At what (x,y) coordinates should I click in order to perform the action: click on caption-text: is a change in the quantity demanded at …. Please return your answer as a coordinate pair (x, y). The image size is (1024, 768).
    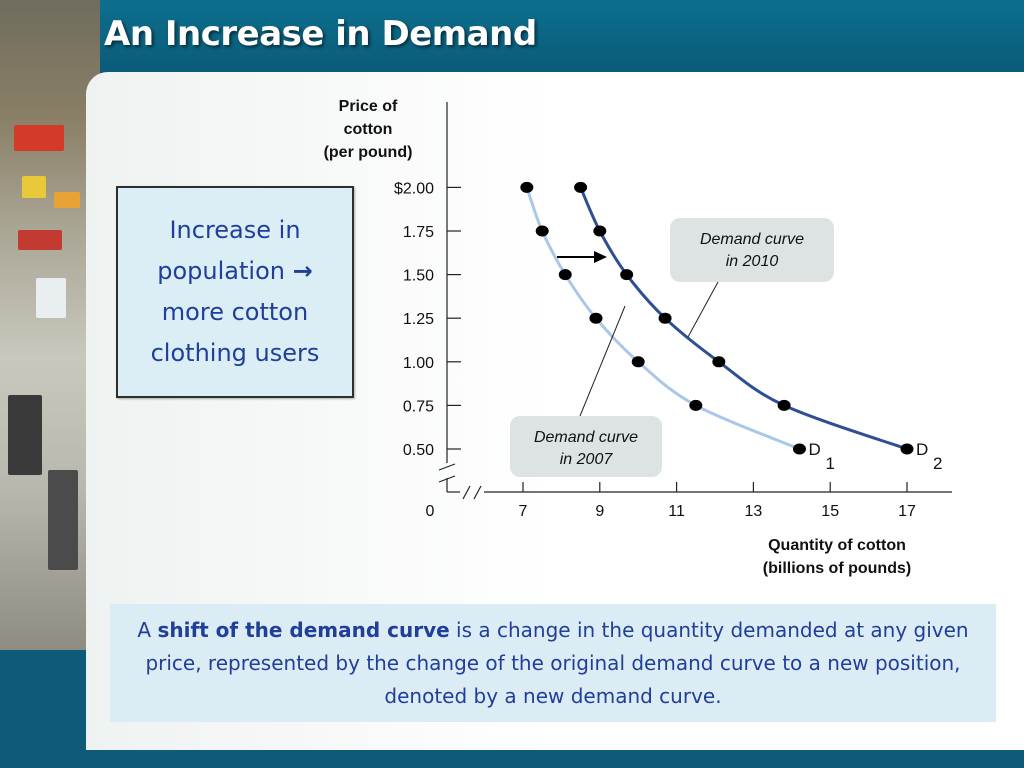
    Looking at the image, I should click on (557, 663).